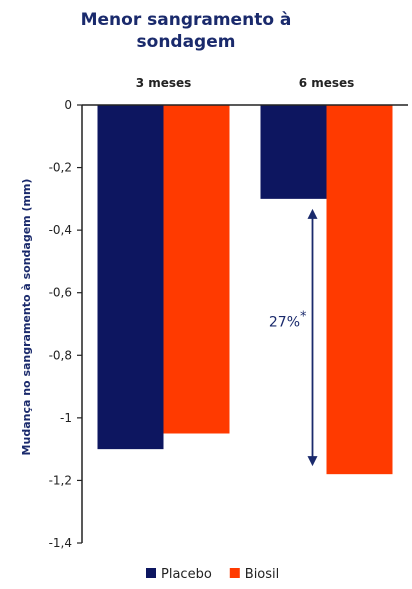 This screenshot has width=412, height=589. Describe the element at coordinates (164, 83) in the screenshot. I see `category-label: 3 meses` at that location.